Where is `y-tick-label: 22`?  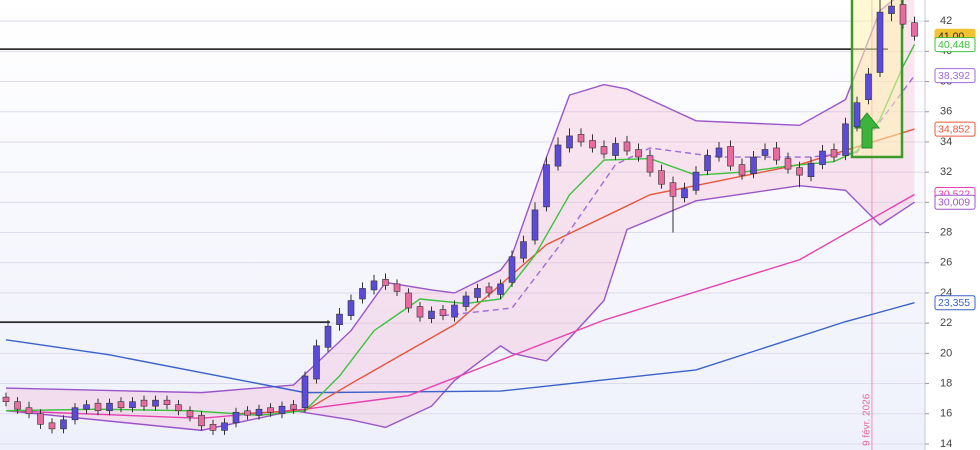 y-tick-label: 22 is located at coordinates (946, 323).